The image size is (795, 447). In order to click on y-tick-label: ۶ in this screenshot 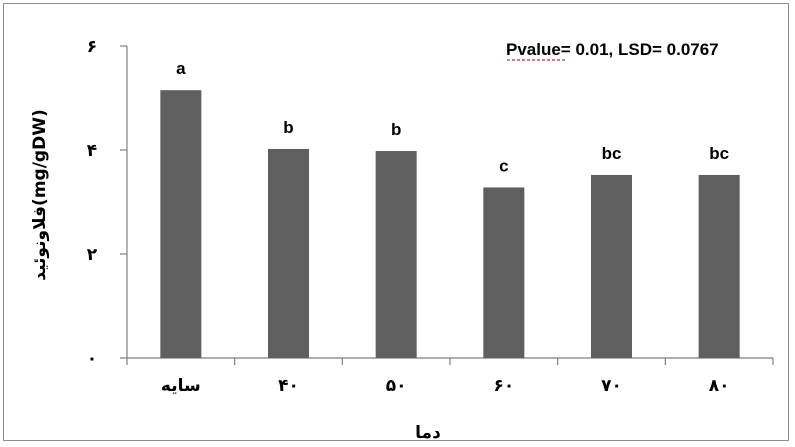, I will do `click(92, 47)`.